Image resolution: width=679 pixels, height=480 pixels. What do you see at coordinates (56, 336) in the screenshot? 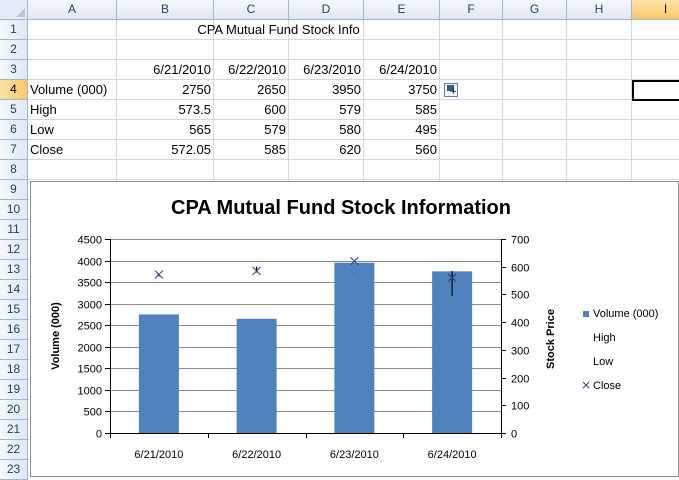
I see `left-axis-title: Volume (000)` at bounding box center [56, 336].